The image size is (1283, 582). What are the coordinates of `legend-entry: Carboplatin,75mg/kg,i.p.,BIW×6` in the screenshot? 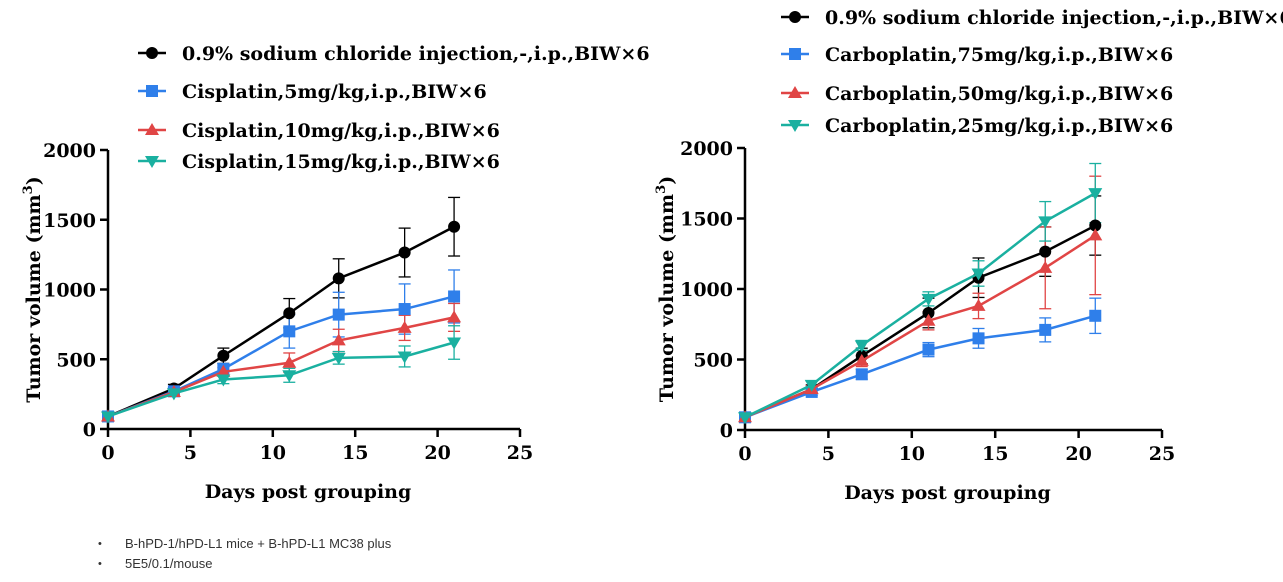 It's located at (977, 55).